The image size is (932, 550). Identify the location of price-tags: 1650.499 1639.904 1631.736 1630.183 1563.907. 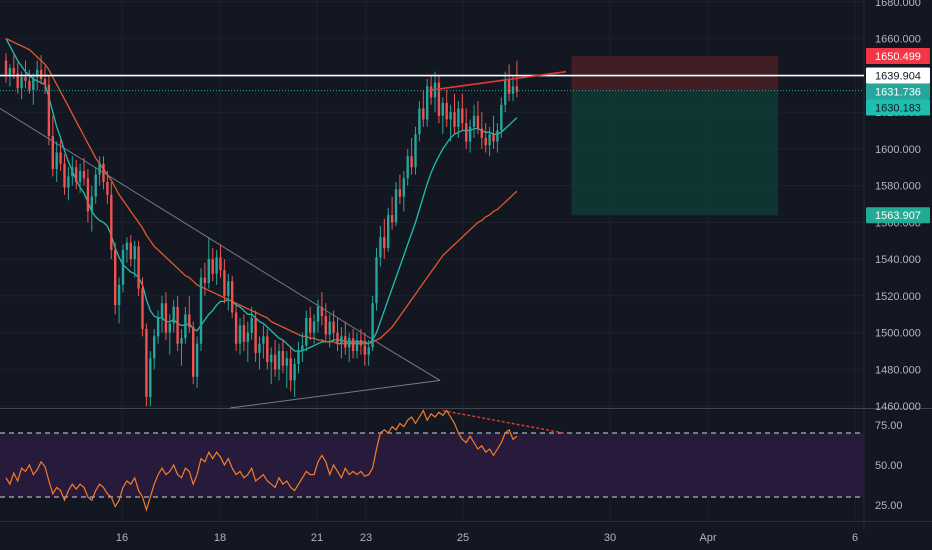
(898, 136).